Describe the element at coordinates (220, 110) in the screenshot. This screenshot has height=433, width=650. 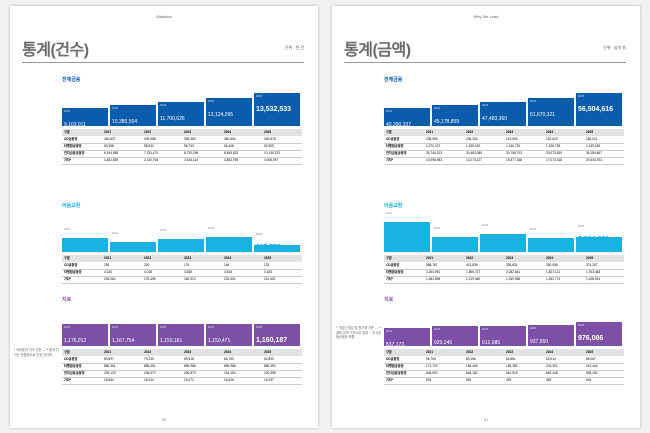
I see `data-label: 2024 13,124,295` at that location.